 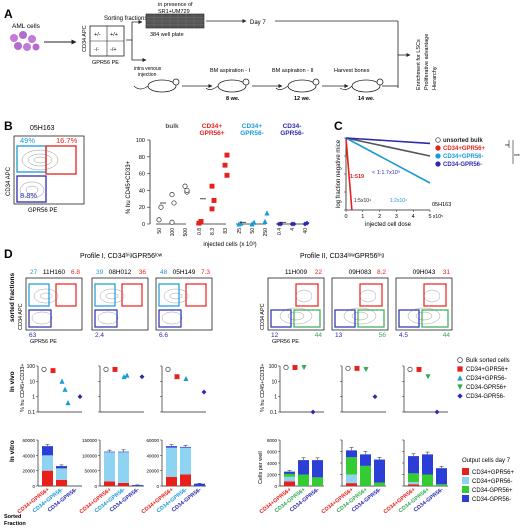 What do you see at coordinates (488, 361) in the screenshot?
I see `legend-label: Bulk sorted cells` at bounding box center [488, 361].